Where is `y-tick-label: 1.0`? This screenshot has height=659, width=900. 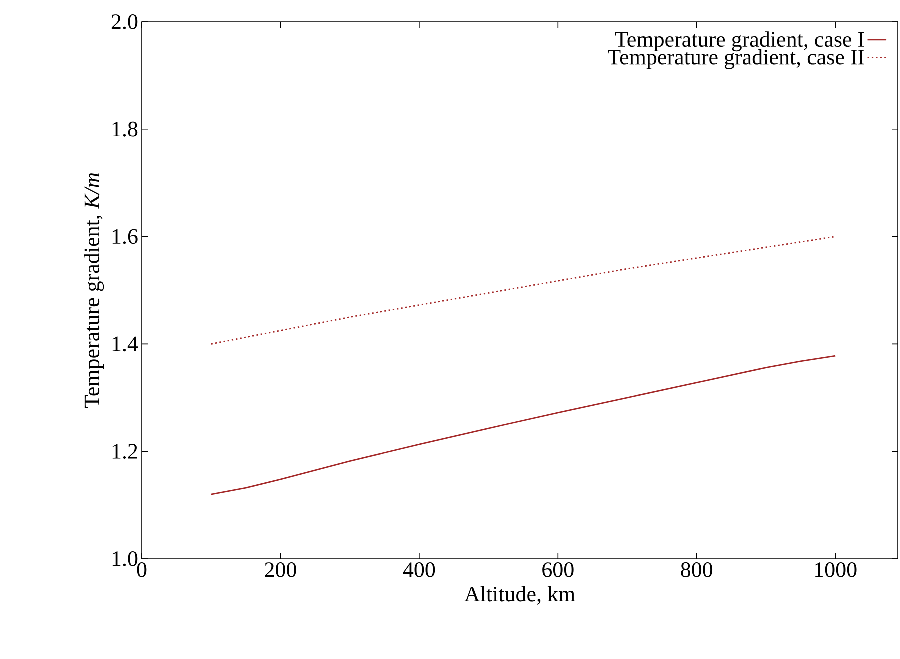
y-tick-label: 1.0 is located at coordinates (125, 559).